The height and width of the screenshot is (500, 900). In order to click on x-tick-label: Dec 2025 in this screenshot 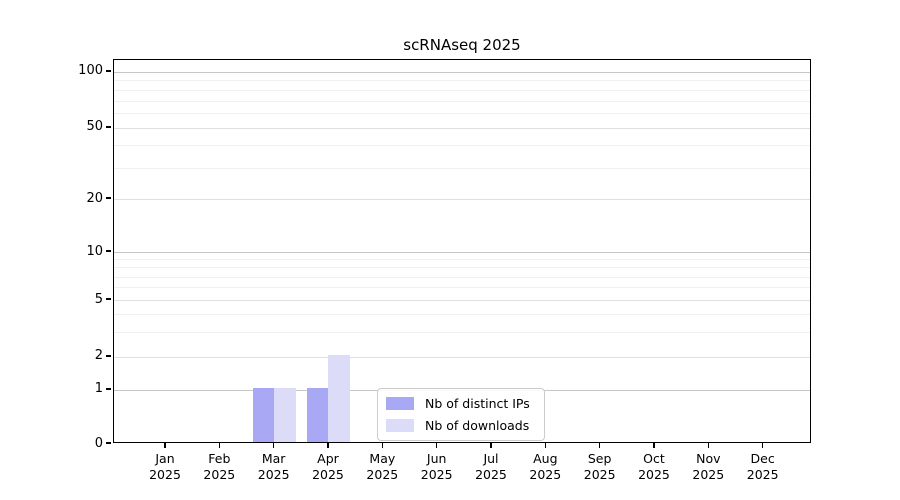, I will do `click(763, 467)`.